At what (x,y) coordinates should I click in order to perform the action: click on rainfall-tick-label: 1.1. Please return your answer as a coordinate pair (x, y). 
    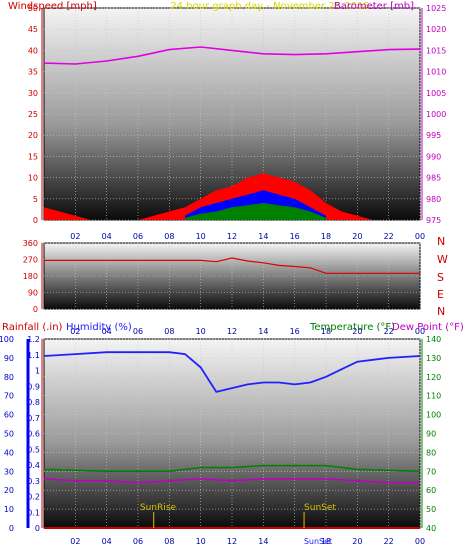
    Looking at the image, I should click on (33, 355).